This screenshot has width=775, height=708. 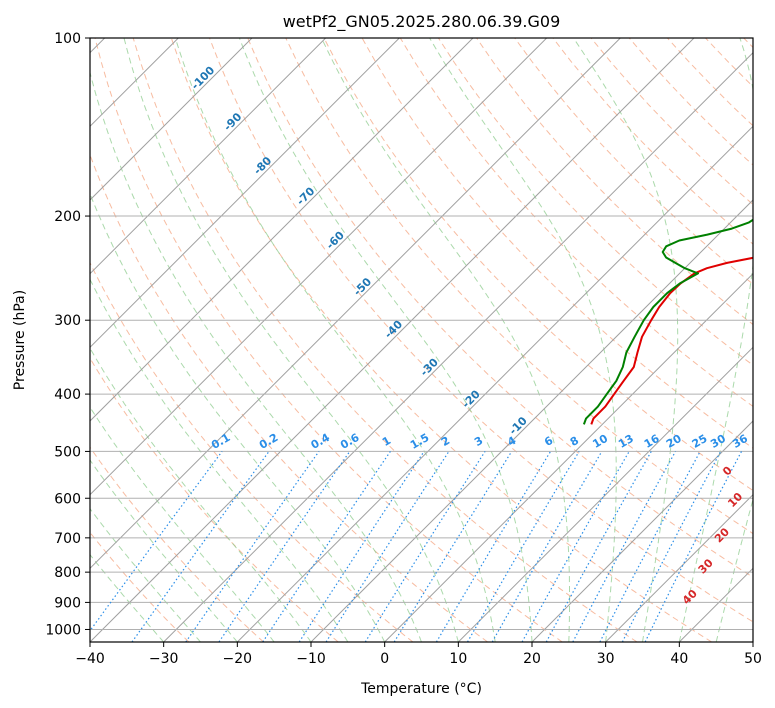 I want to click on y-tick-label: 900, so click(x=67, y=603).